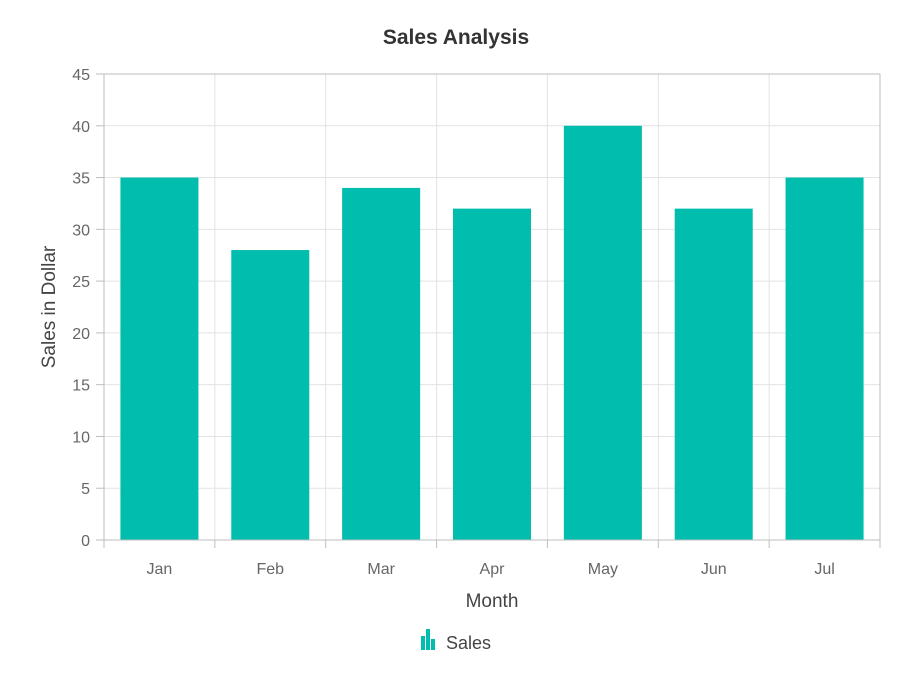 This screenshot has height=673, width=921. I want to click on bar-chart-icon, so click(428, 639).